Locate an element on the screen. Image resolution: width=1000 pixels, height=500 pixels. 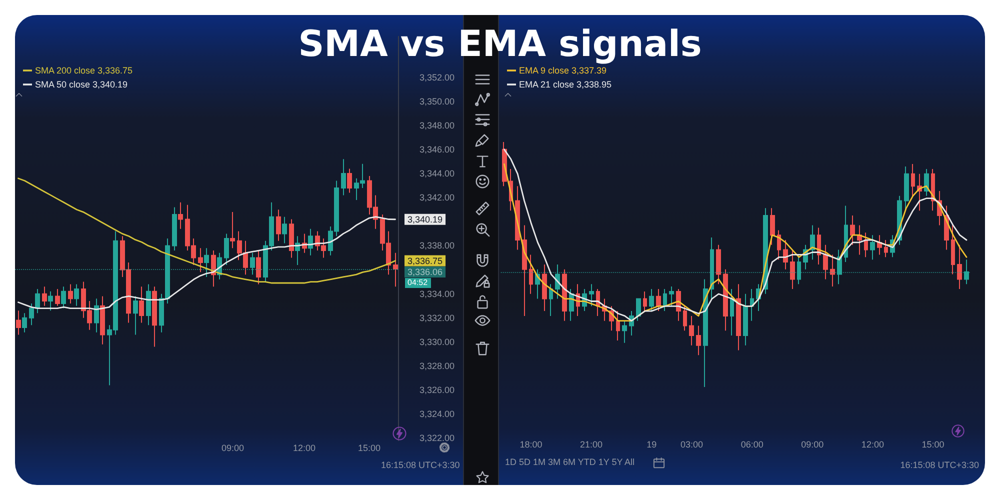
y-tick-label: 3,346.00 is located at coordinates (437, 149).